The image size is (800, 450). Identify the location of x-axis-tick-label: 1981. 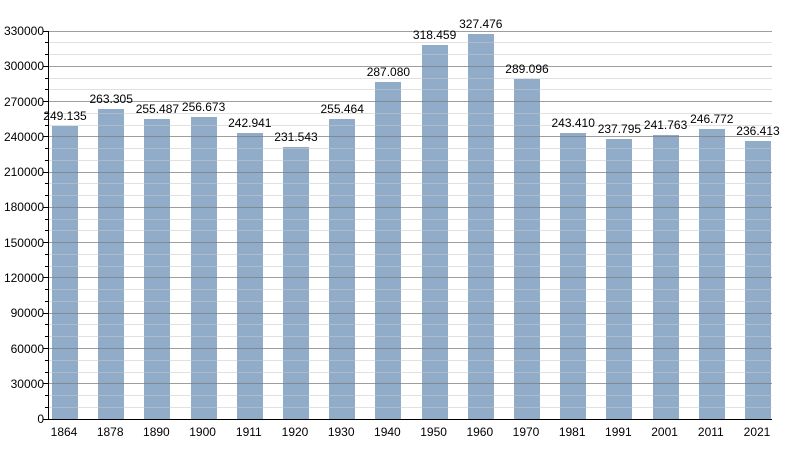
(572, 432).